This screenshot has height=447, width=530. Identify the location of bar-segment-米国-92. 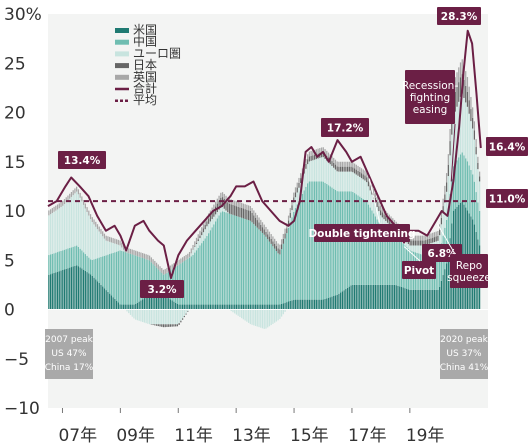
(209, 307).